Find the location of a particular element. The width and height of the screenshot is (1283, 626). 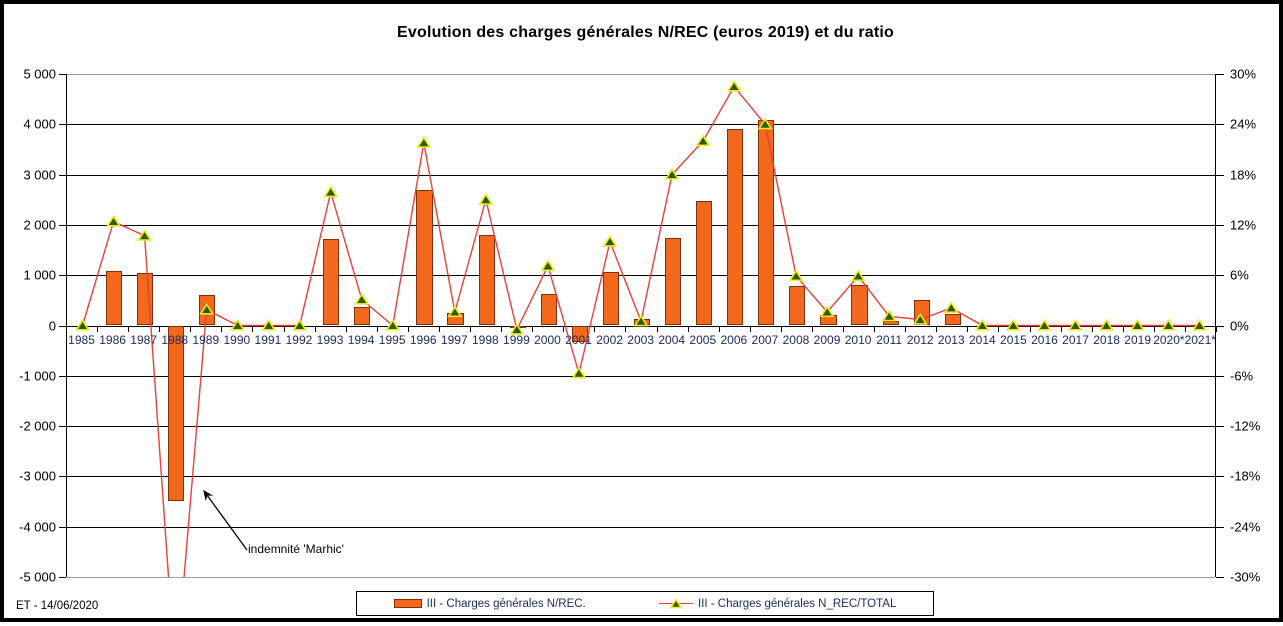

x-axis-label: 2020* is located at coordinates (1169, 339).